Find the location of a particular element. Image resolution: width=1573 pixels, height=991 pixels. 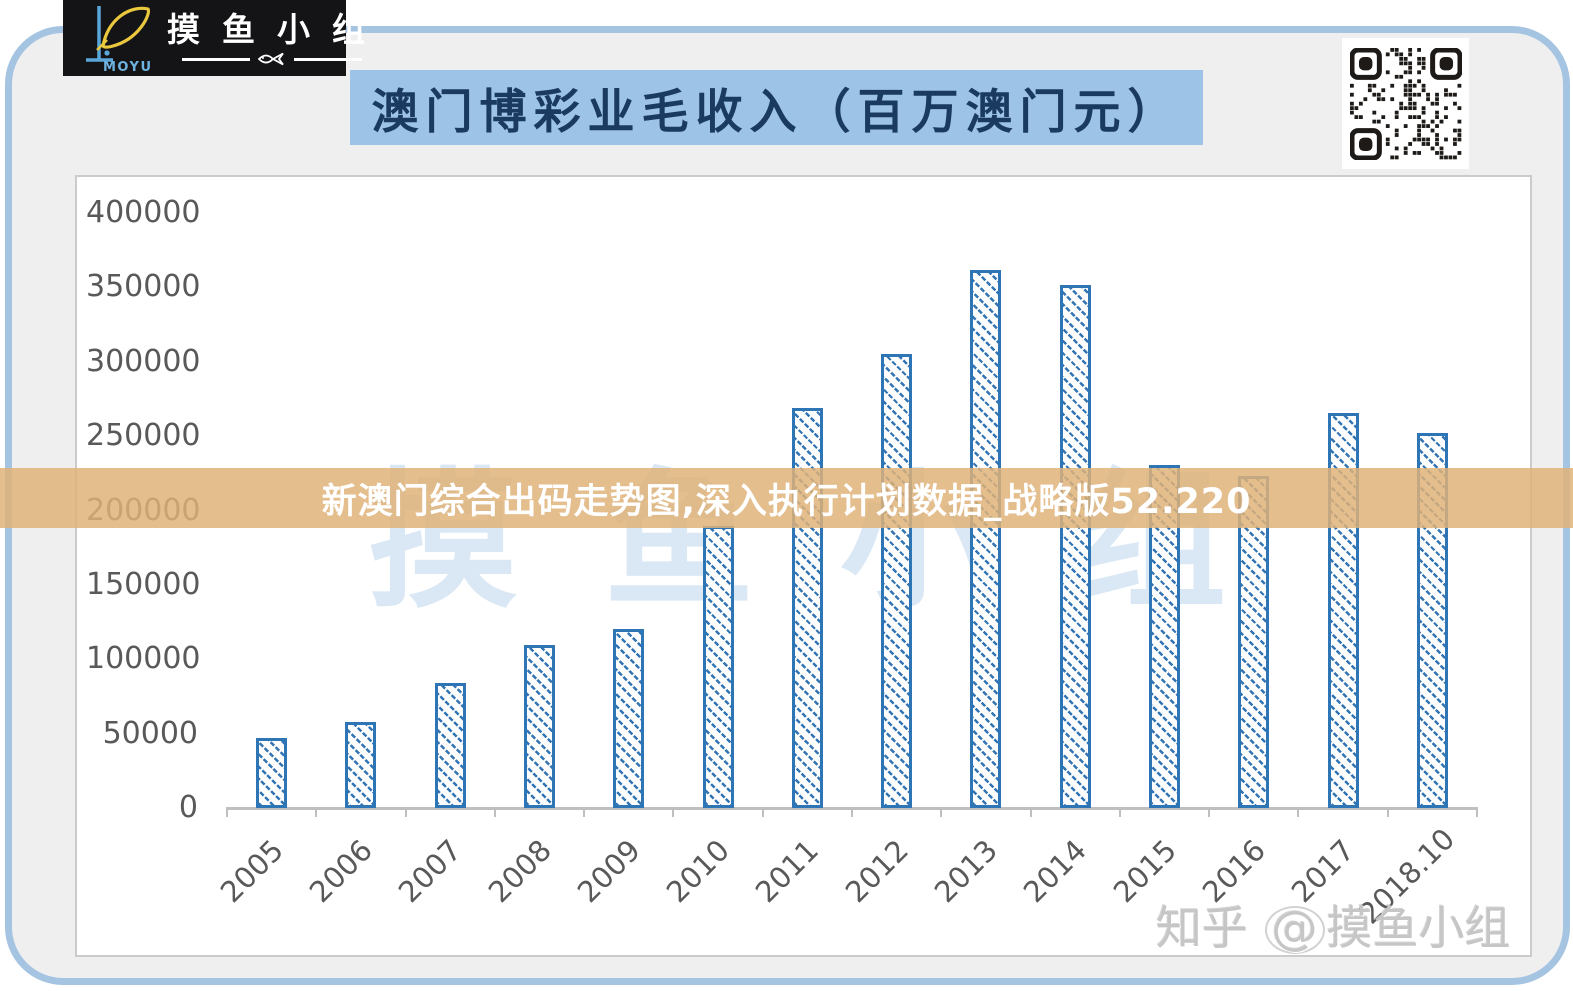

y-axis-label: 350000 is located at coordinates (143, 287).